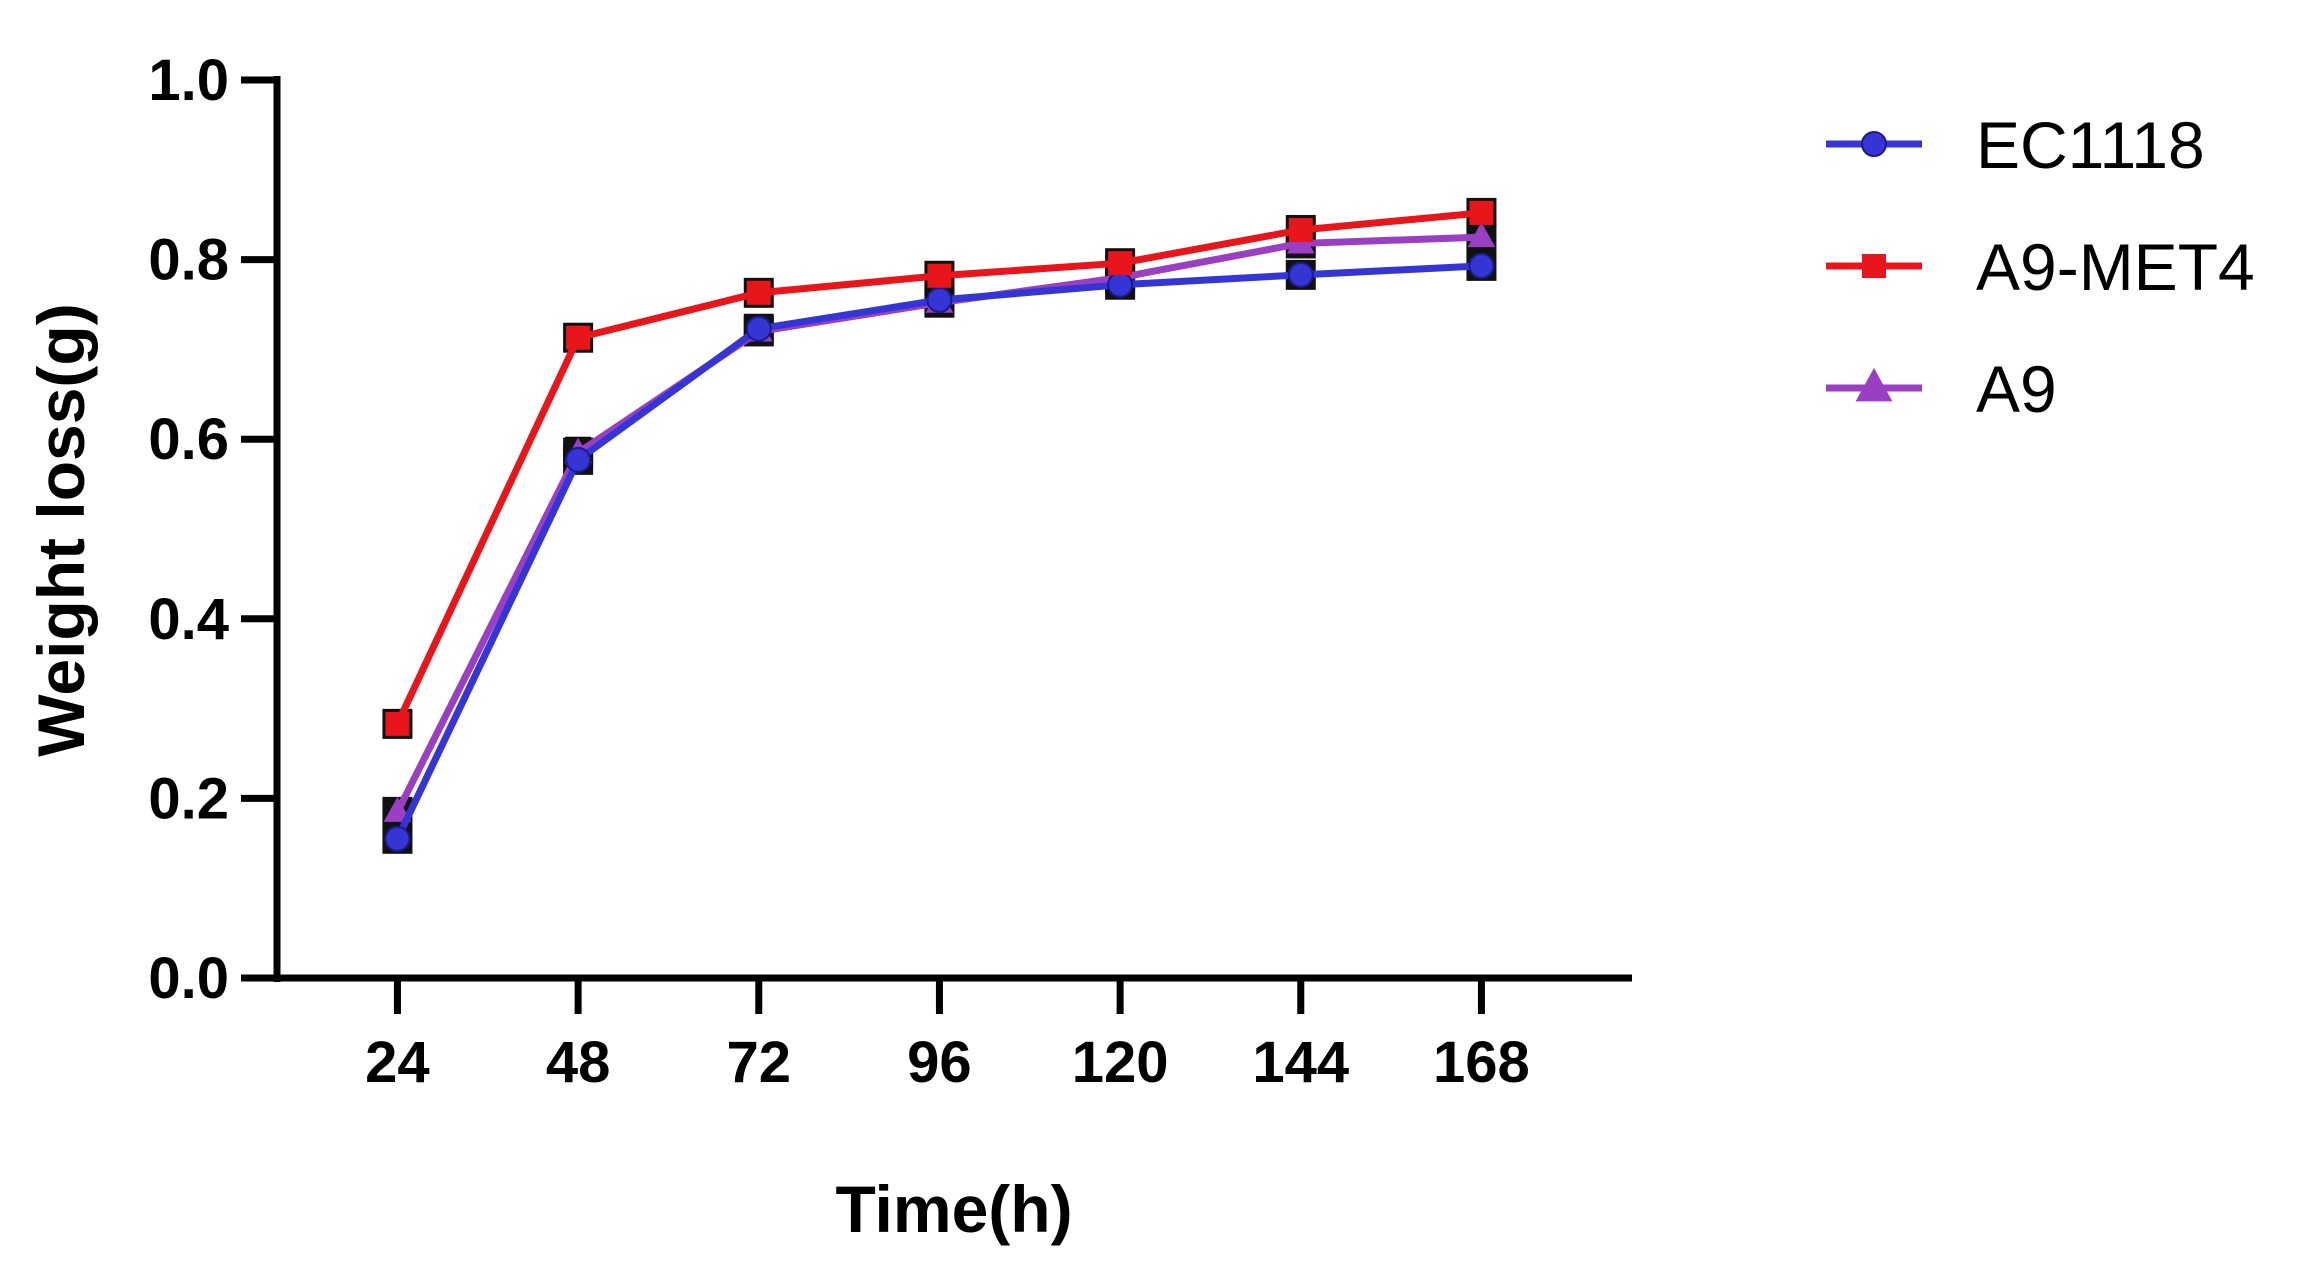 This screenshot has width=2307, height=1271. I want to click on y-tick-label: 0.4, so click(188, 619).